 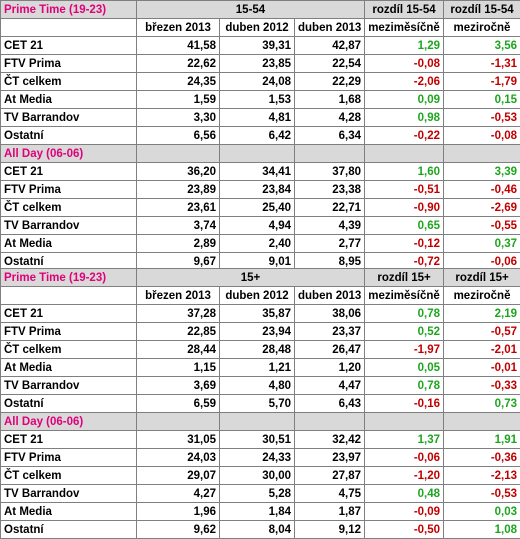 I want to click on diff-cell: 0,98, so click(x=404, y=118).